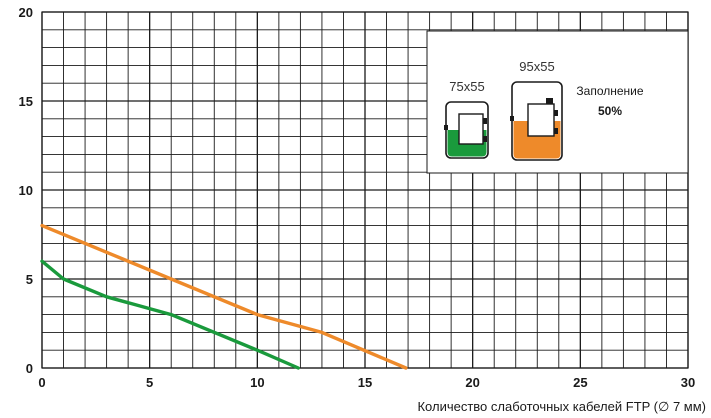 This screenshot has height=418, width=711. Describe the element at coordinates (29, 368) in the screenshot. I see `y-tick-label: 0` at that location.